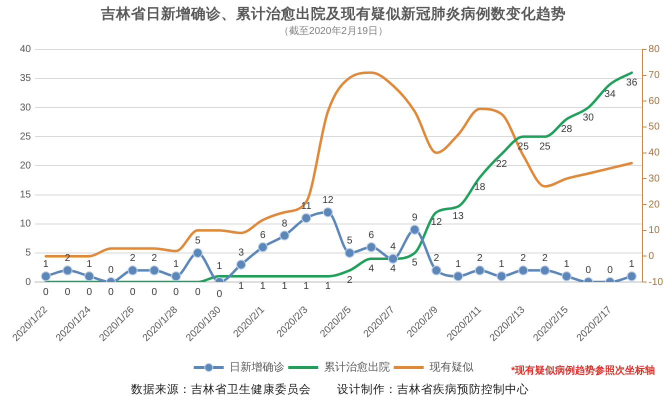 Image resolution: width=665 pixels, height=400 pixels. I want to click on text: *现有疑似病例趋势参照次坐标轴, so click(583, 370).